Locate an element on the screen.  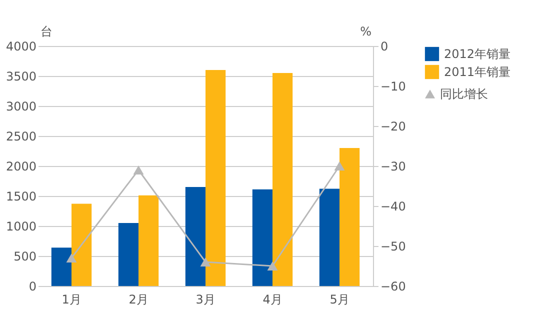
y2-axis-title: % is located at coordinates (366, 31).